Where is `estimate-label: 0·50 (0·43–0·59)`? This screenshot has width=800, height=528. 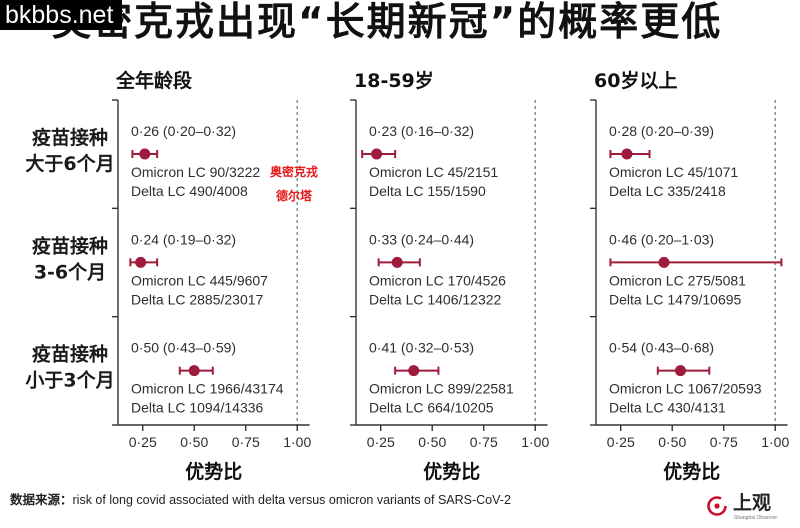 estimate-label: 0·50 (0·43–0·59) is located at coordinates (183, 348).